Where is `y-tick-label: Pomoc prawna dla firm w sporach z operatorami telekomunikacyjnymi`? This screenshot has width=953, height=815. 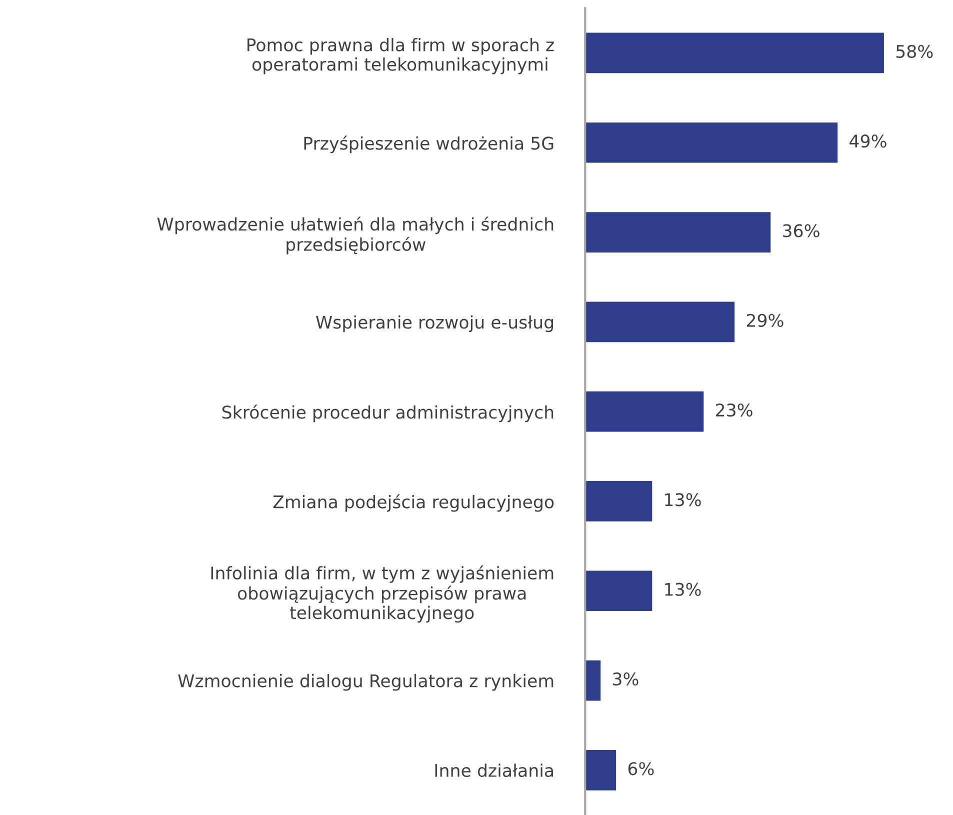 y-tick-label: Pomoc prawna dla firm w sporach z operatorami telekomunikacyjnymi is located at coordinates (401, 56).